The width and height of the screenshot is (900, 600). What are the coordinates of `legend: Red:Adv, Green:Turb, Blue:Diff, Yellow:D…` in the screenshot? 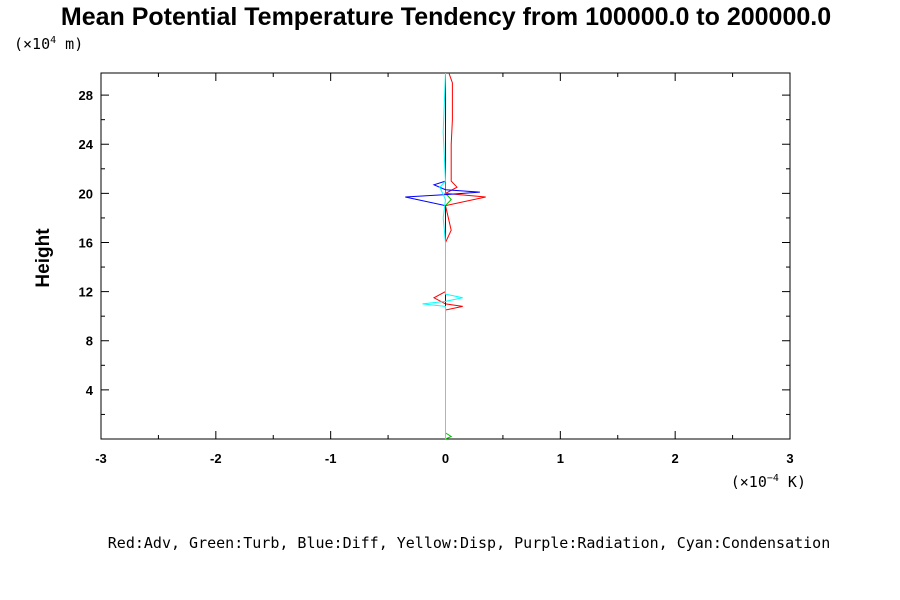 It's located at (469, 543).